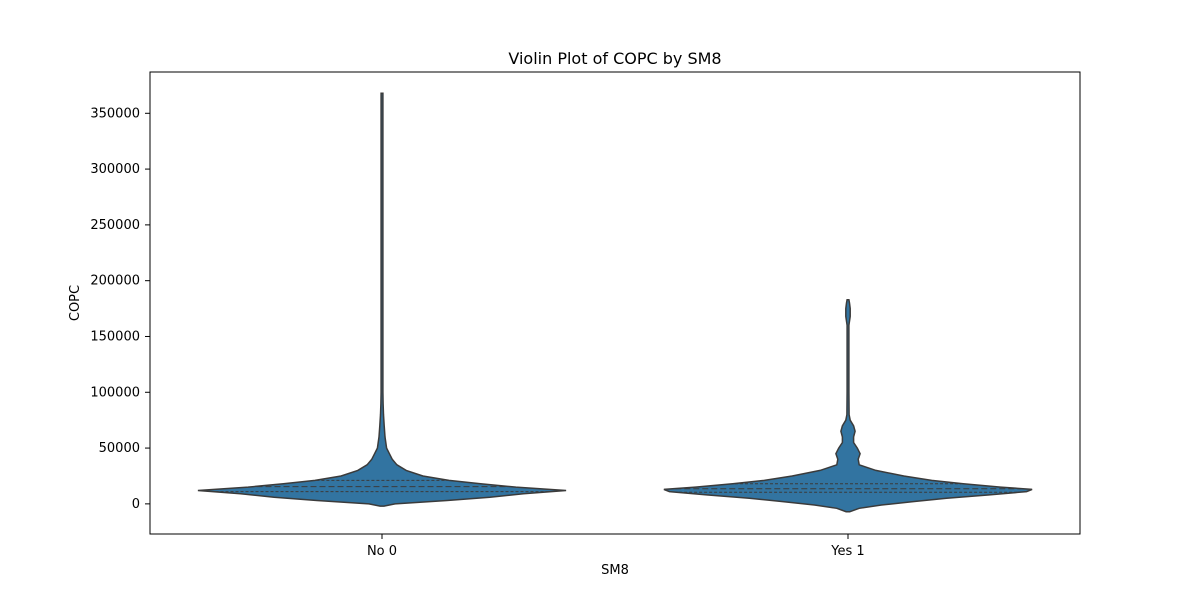  Describe the element at coordinates (136, 504) in the screenshot. I see `y-tick-label: 0` at that location.